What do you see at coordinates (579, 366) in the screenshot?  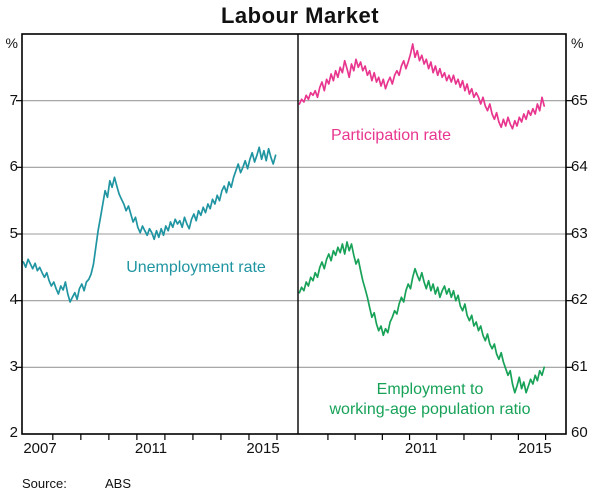 I see `right-axis-tick-61: 61` at bounding box center [579, 366].